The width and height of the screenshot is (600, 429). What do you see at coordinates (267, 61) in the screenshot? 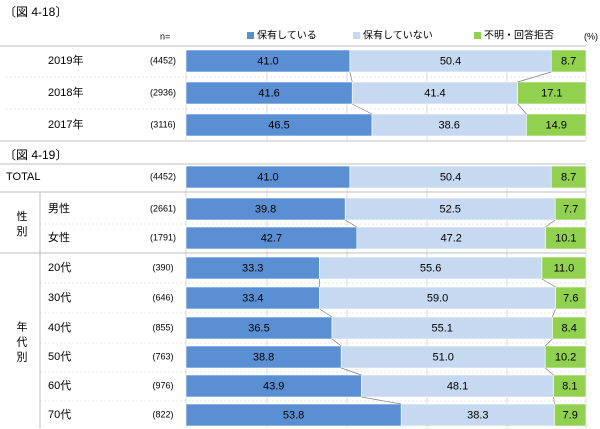
I see `fig-4-18-bar-0-value-0: 41.0` at bounding box center [267, 61].